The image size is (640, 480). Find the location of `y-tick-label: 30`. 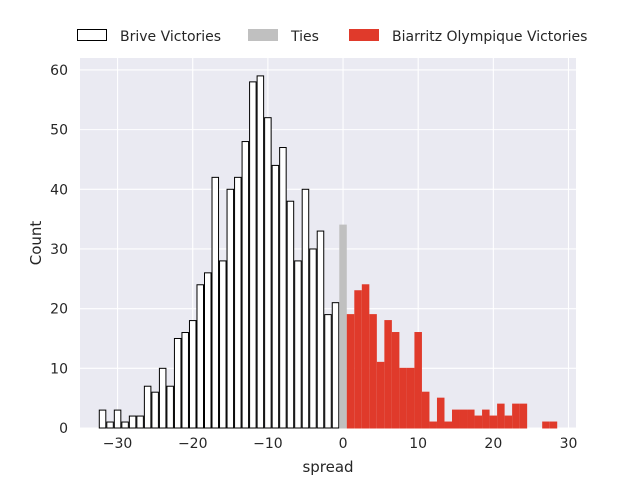

y-tick-label: 30 is located at coordinates (59, 250).